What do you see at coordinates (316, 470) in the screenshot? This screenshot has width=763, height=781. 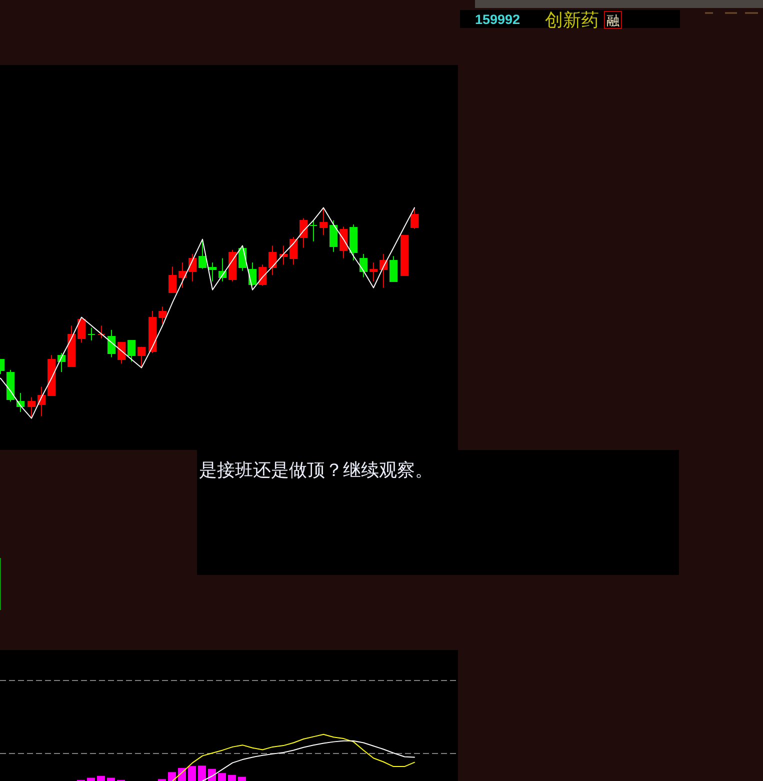 I see `text: 是接班还是做顶？继续观察。` at bounding box center [316, 470].